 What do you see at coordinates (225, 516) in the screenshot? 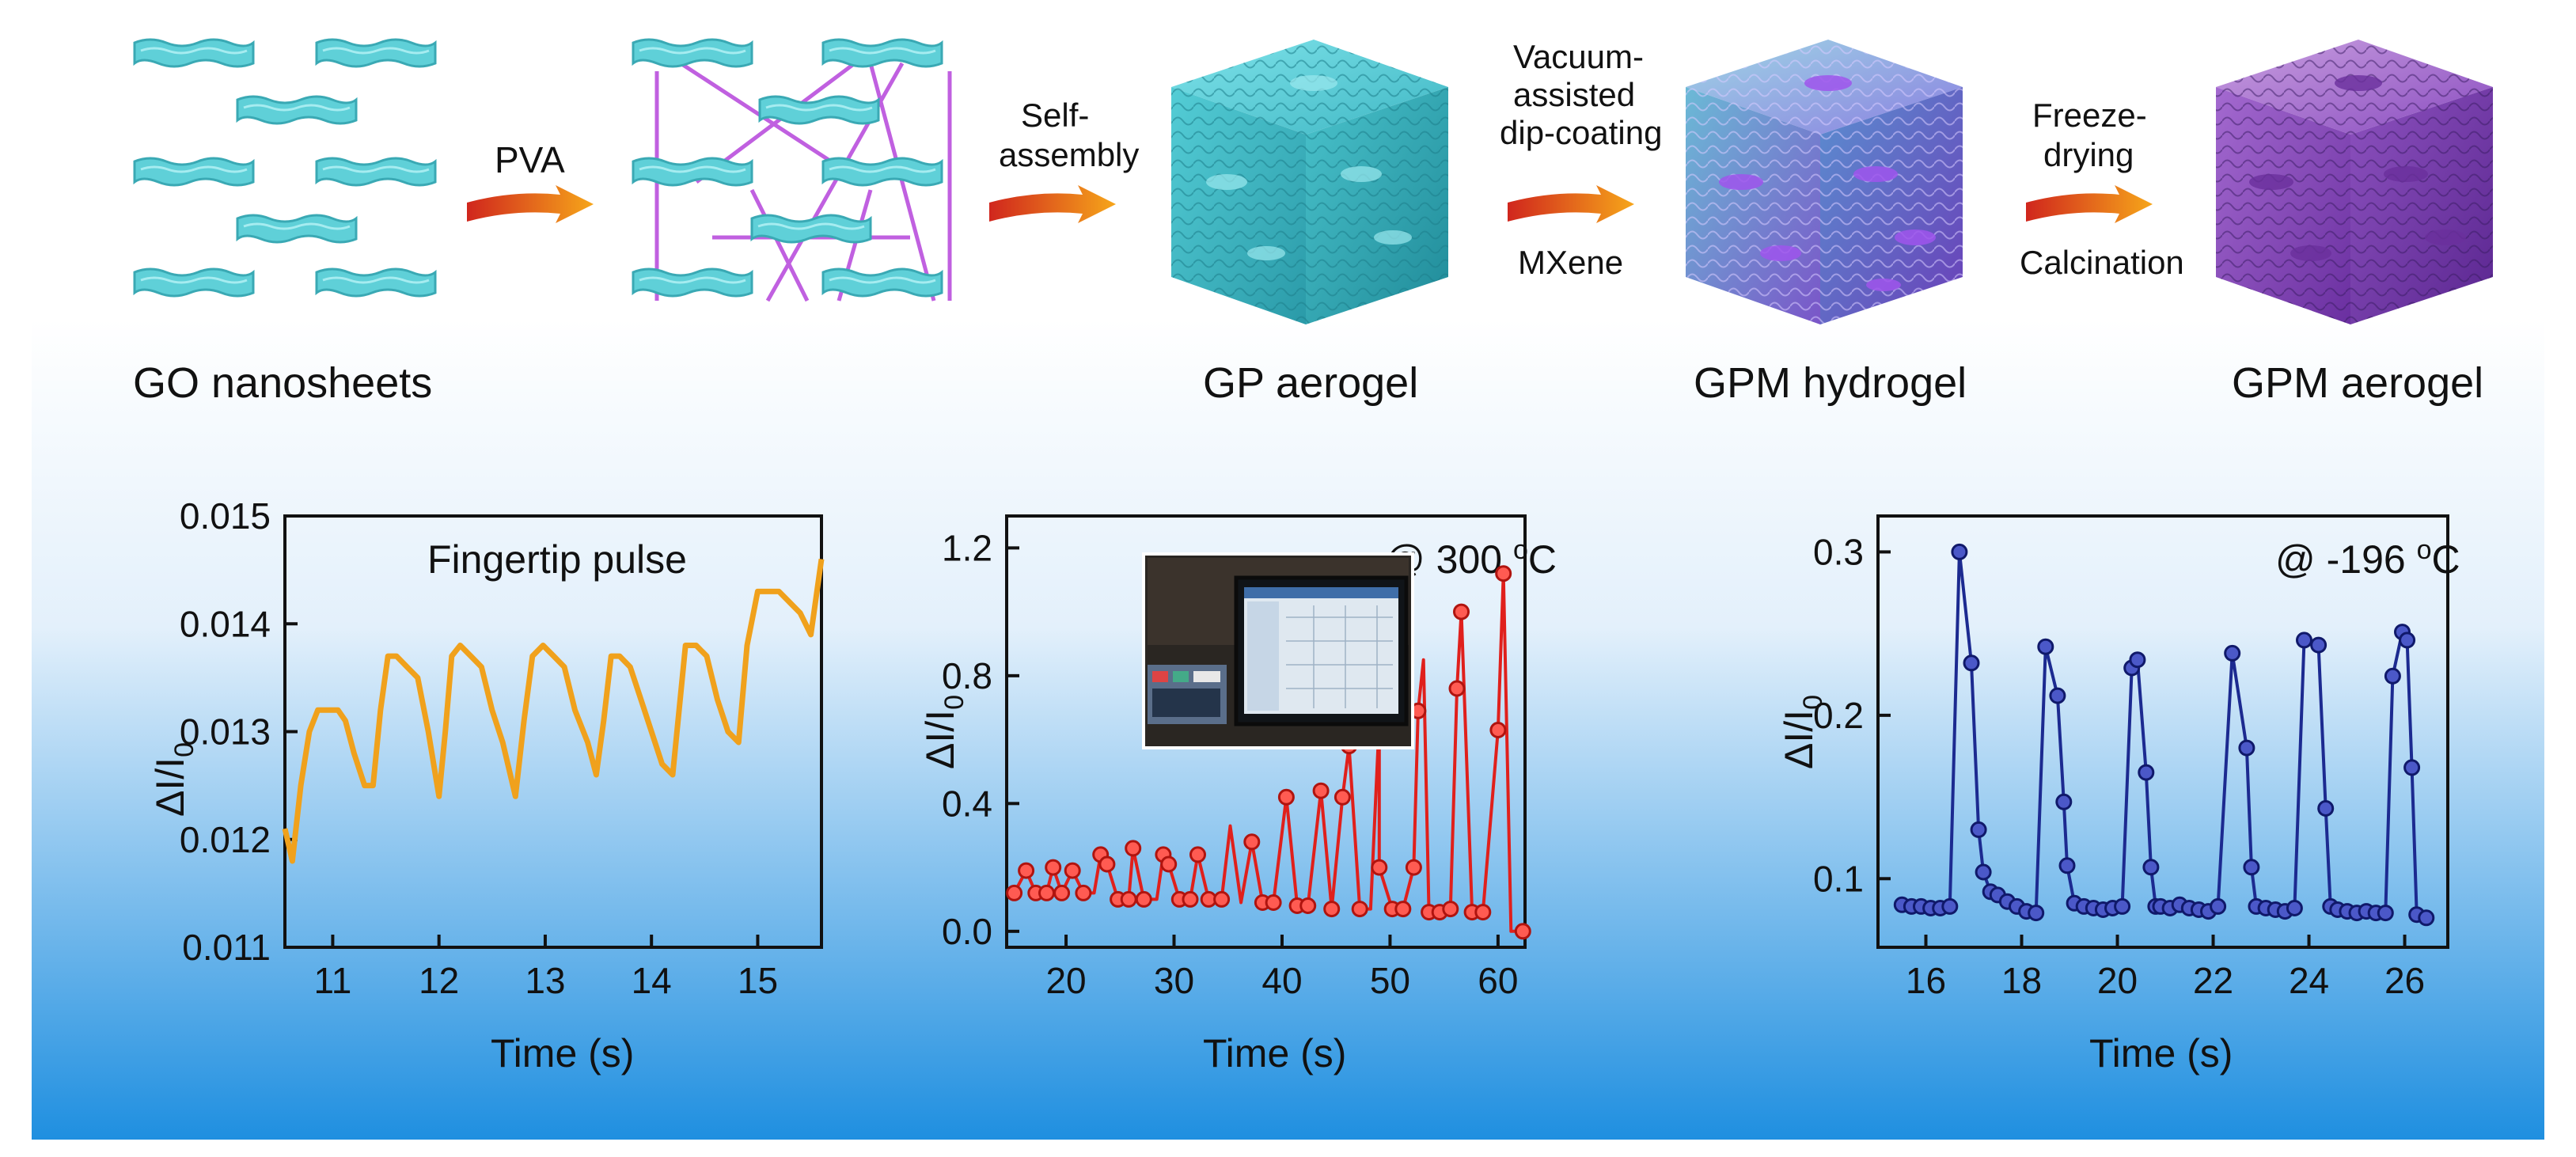
I see `y-tick-label: 0.015` at bounding box center [225, 516].